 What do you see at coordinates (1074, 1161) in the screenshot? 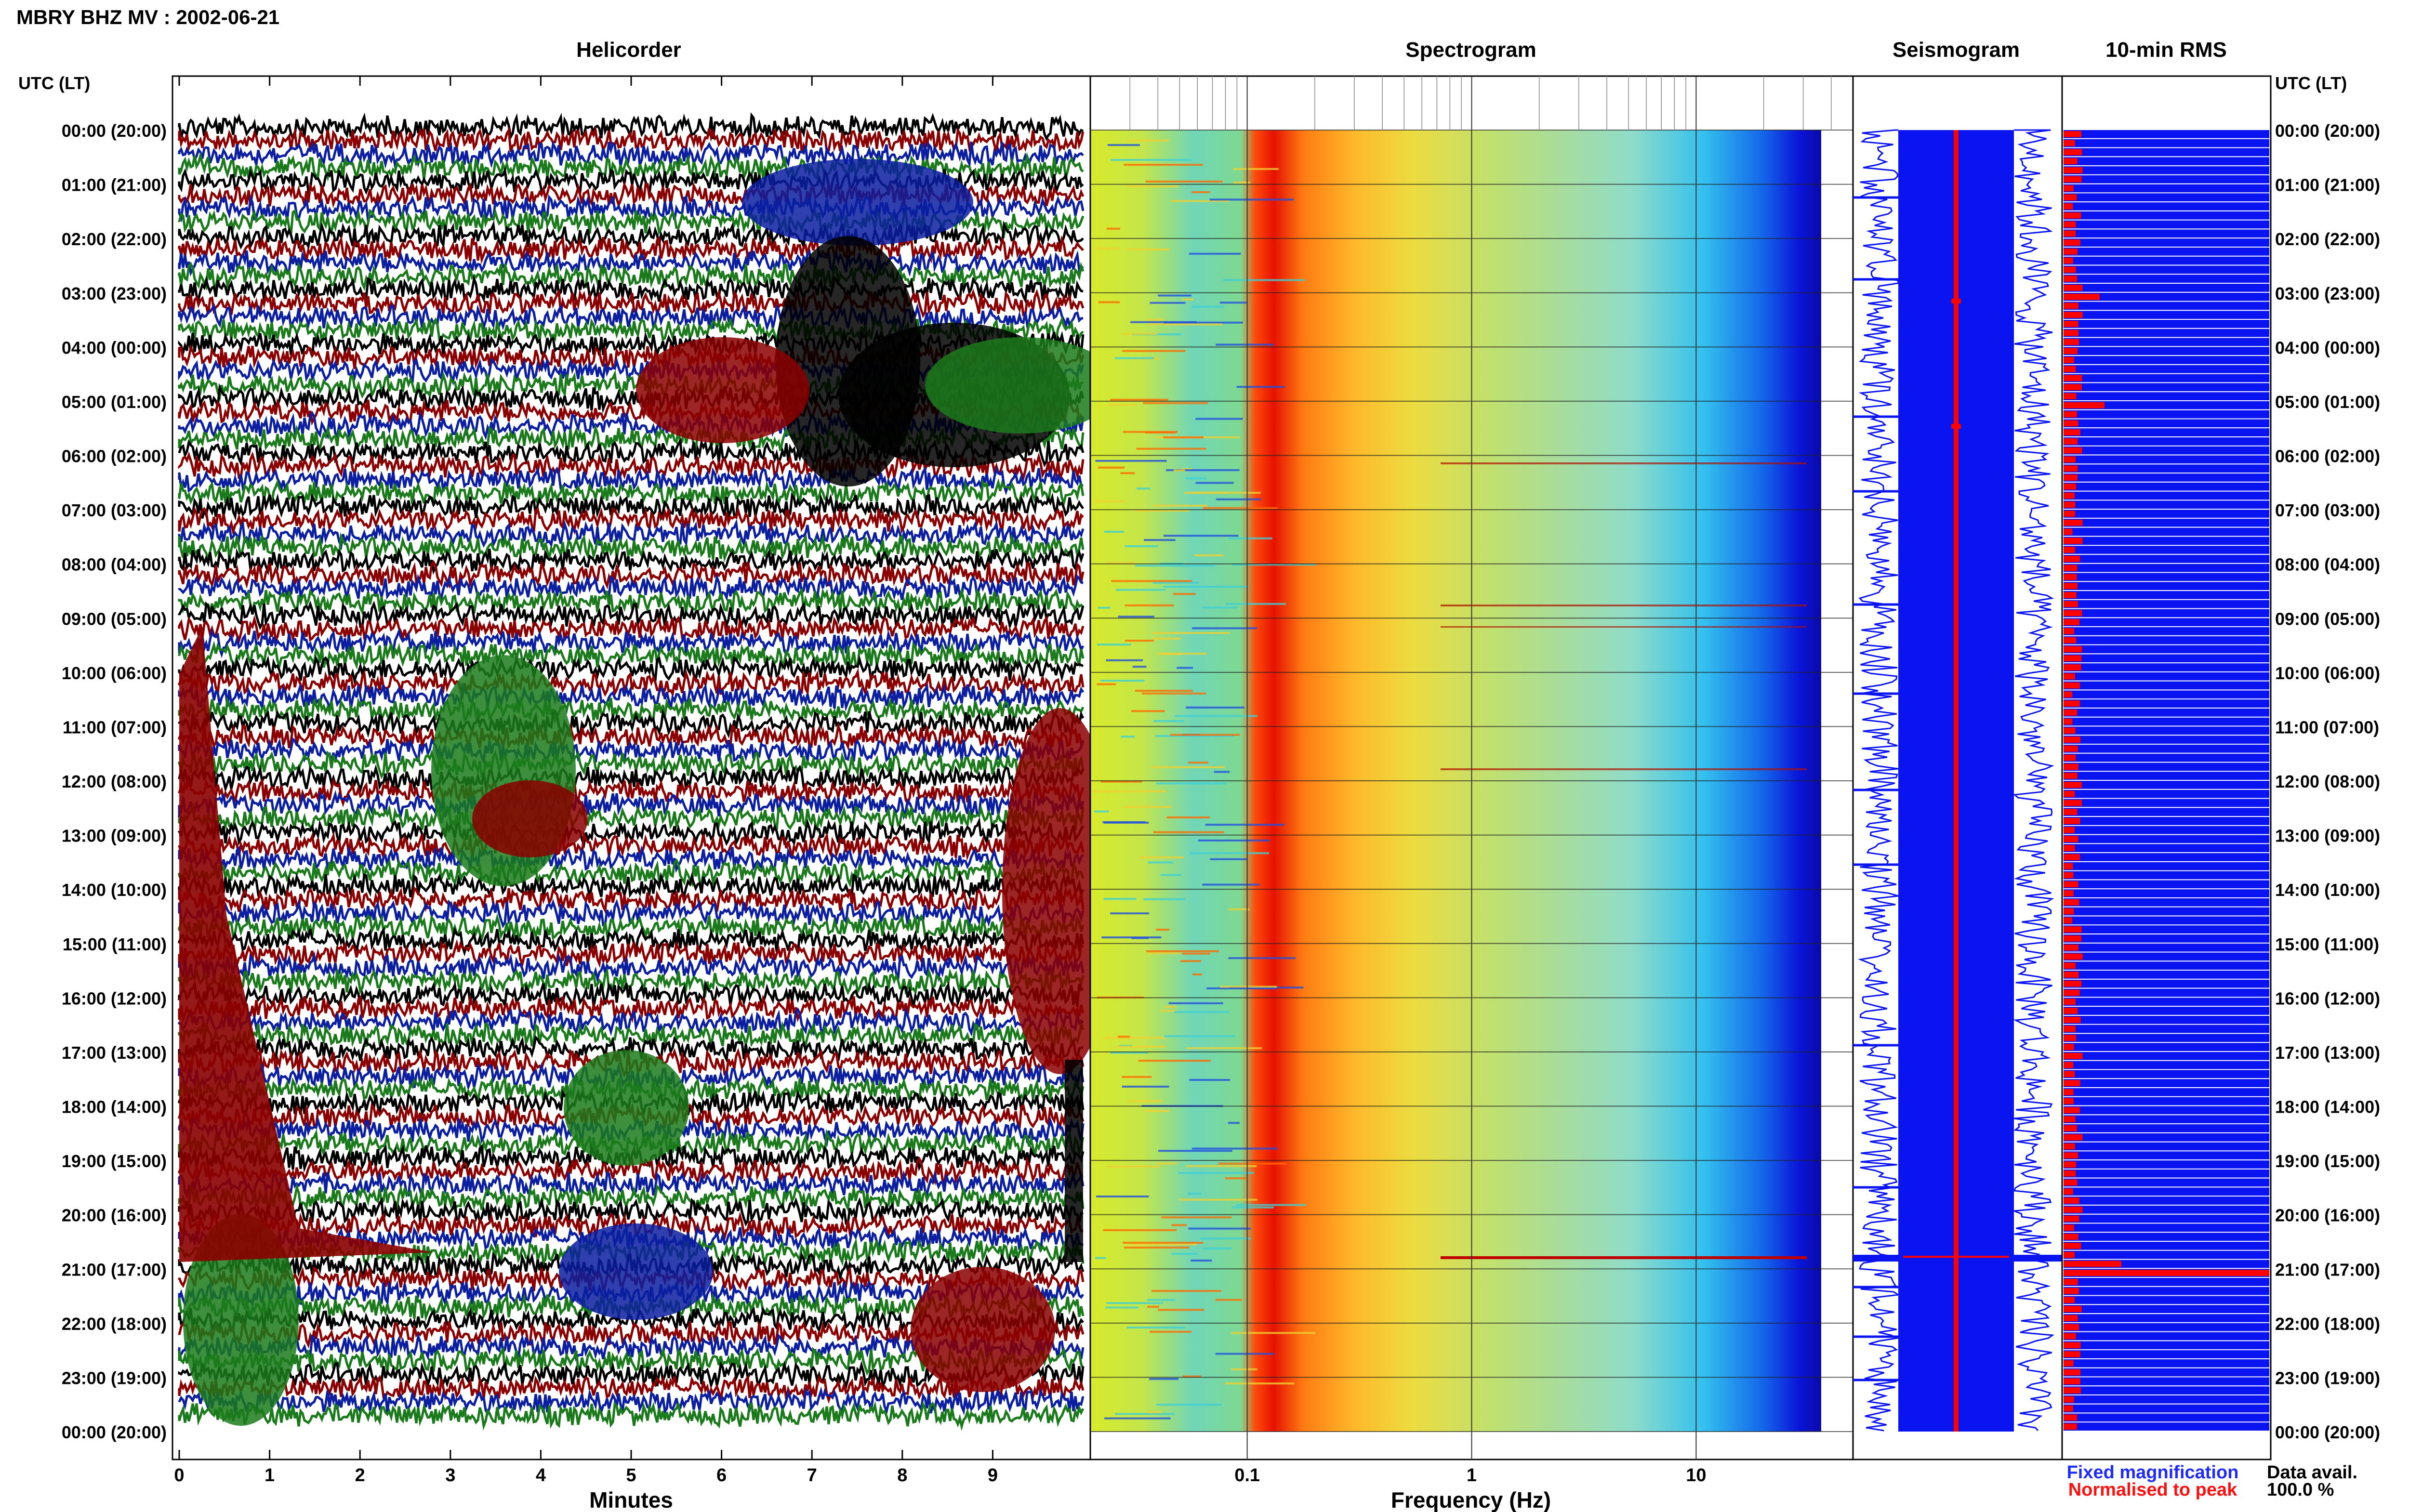
I see `helicorder-event-edge` at bounding box center [1074, 1161].